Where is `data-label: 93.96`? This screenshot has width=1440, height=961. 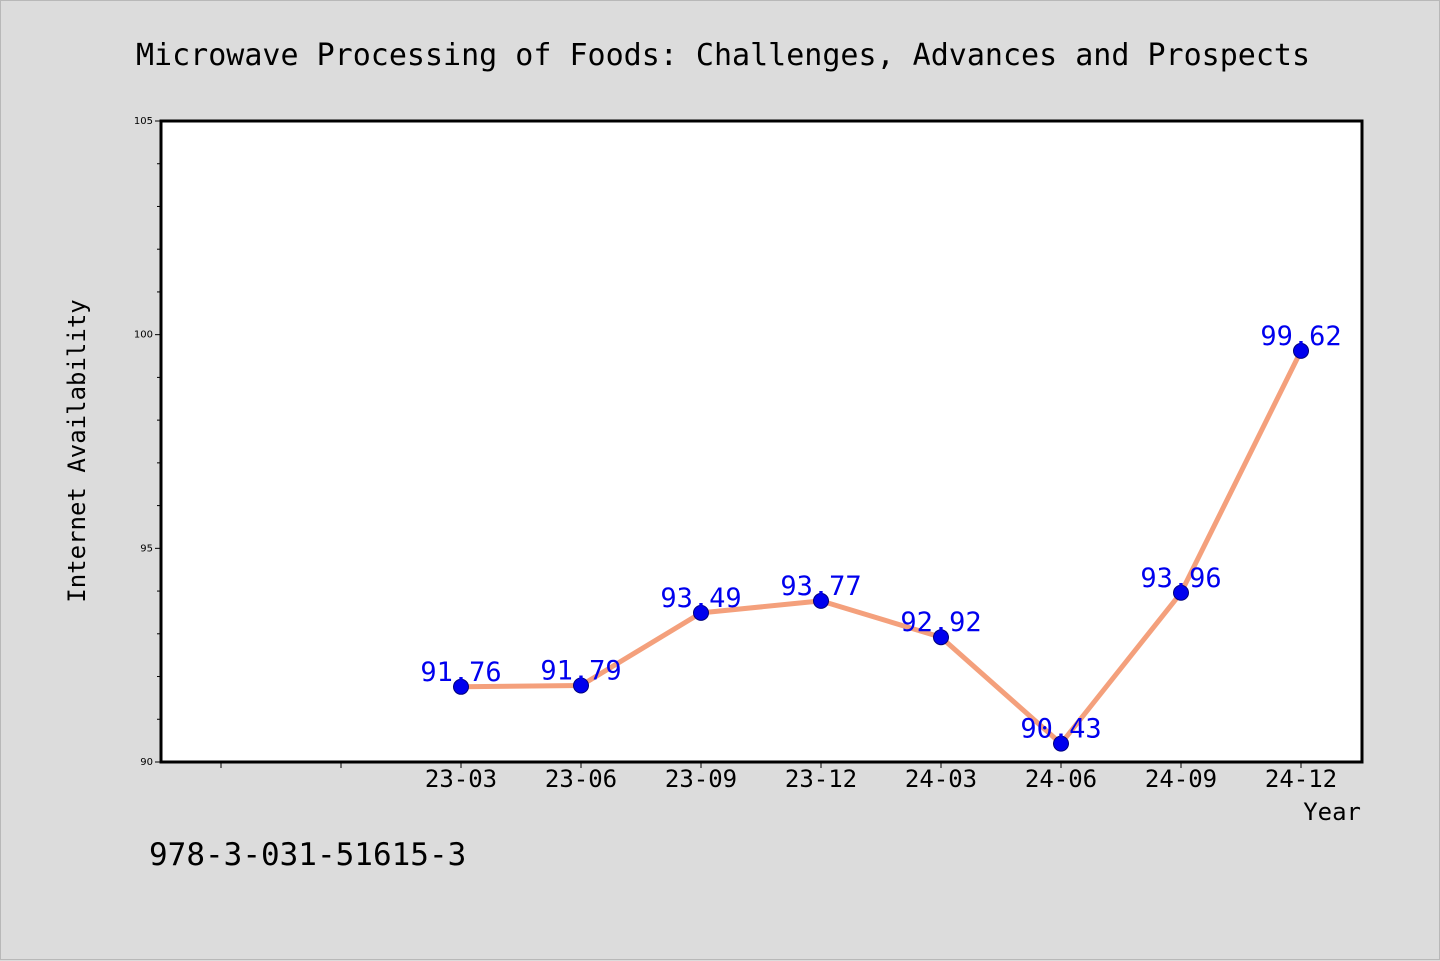 data-label: 93.96 is located at coordinates (1180, 578).